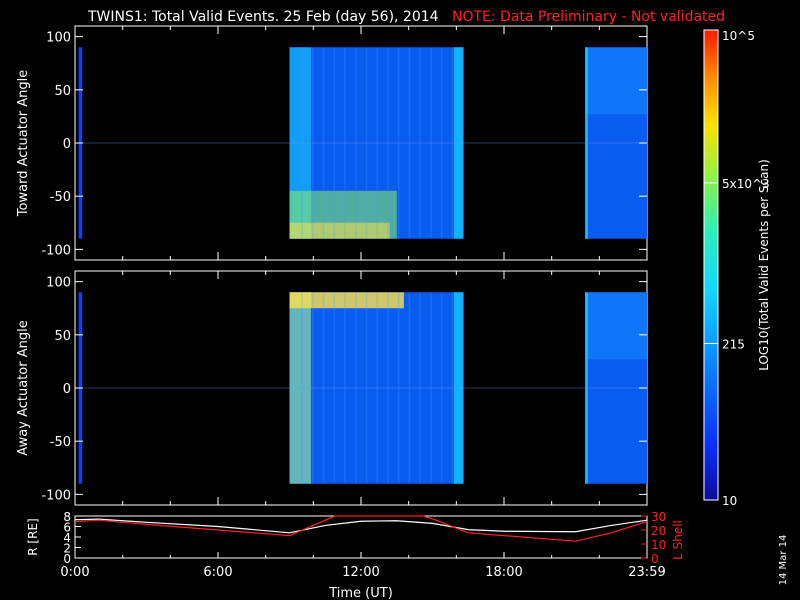 This screenshot has height=600, width=800. Describe the element at coordinates (67, 517) in the screenshot. I see `r-tick-label: 8` at that location.